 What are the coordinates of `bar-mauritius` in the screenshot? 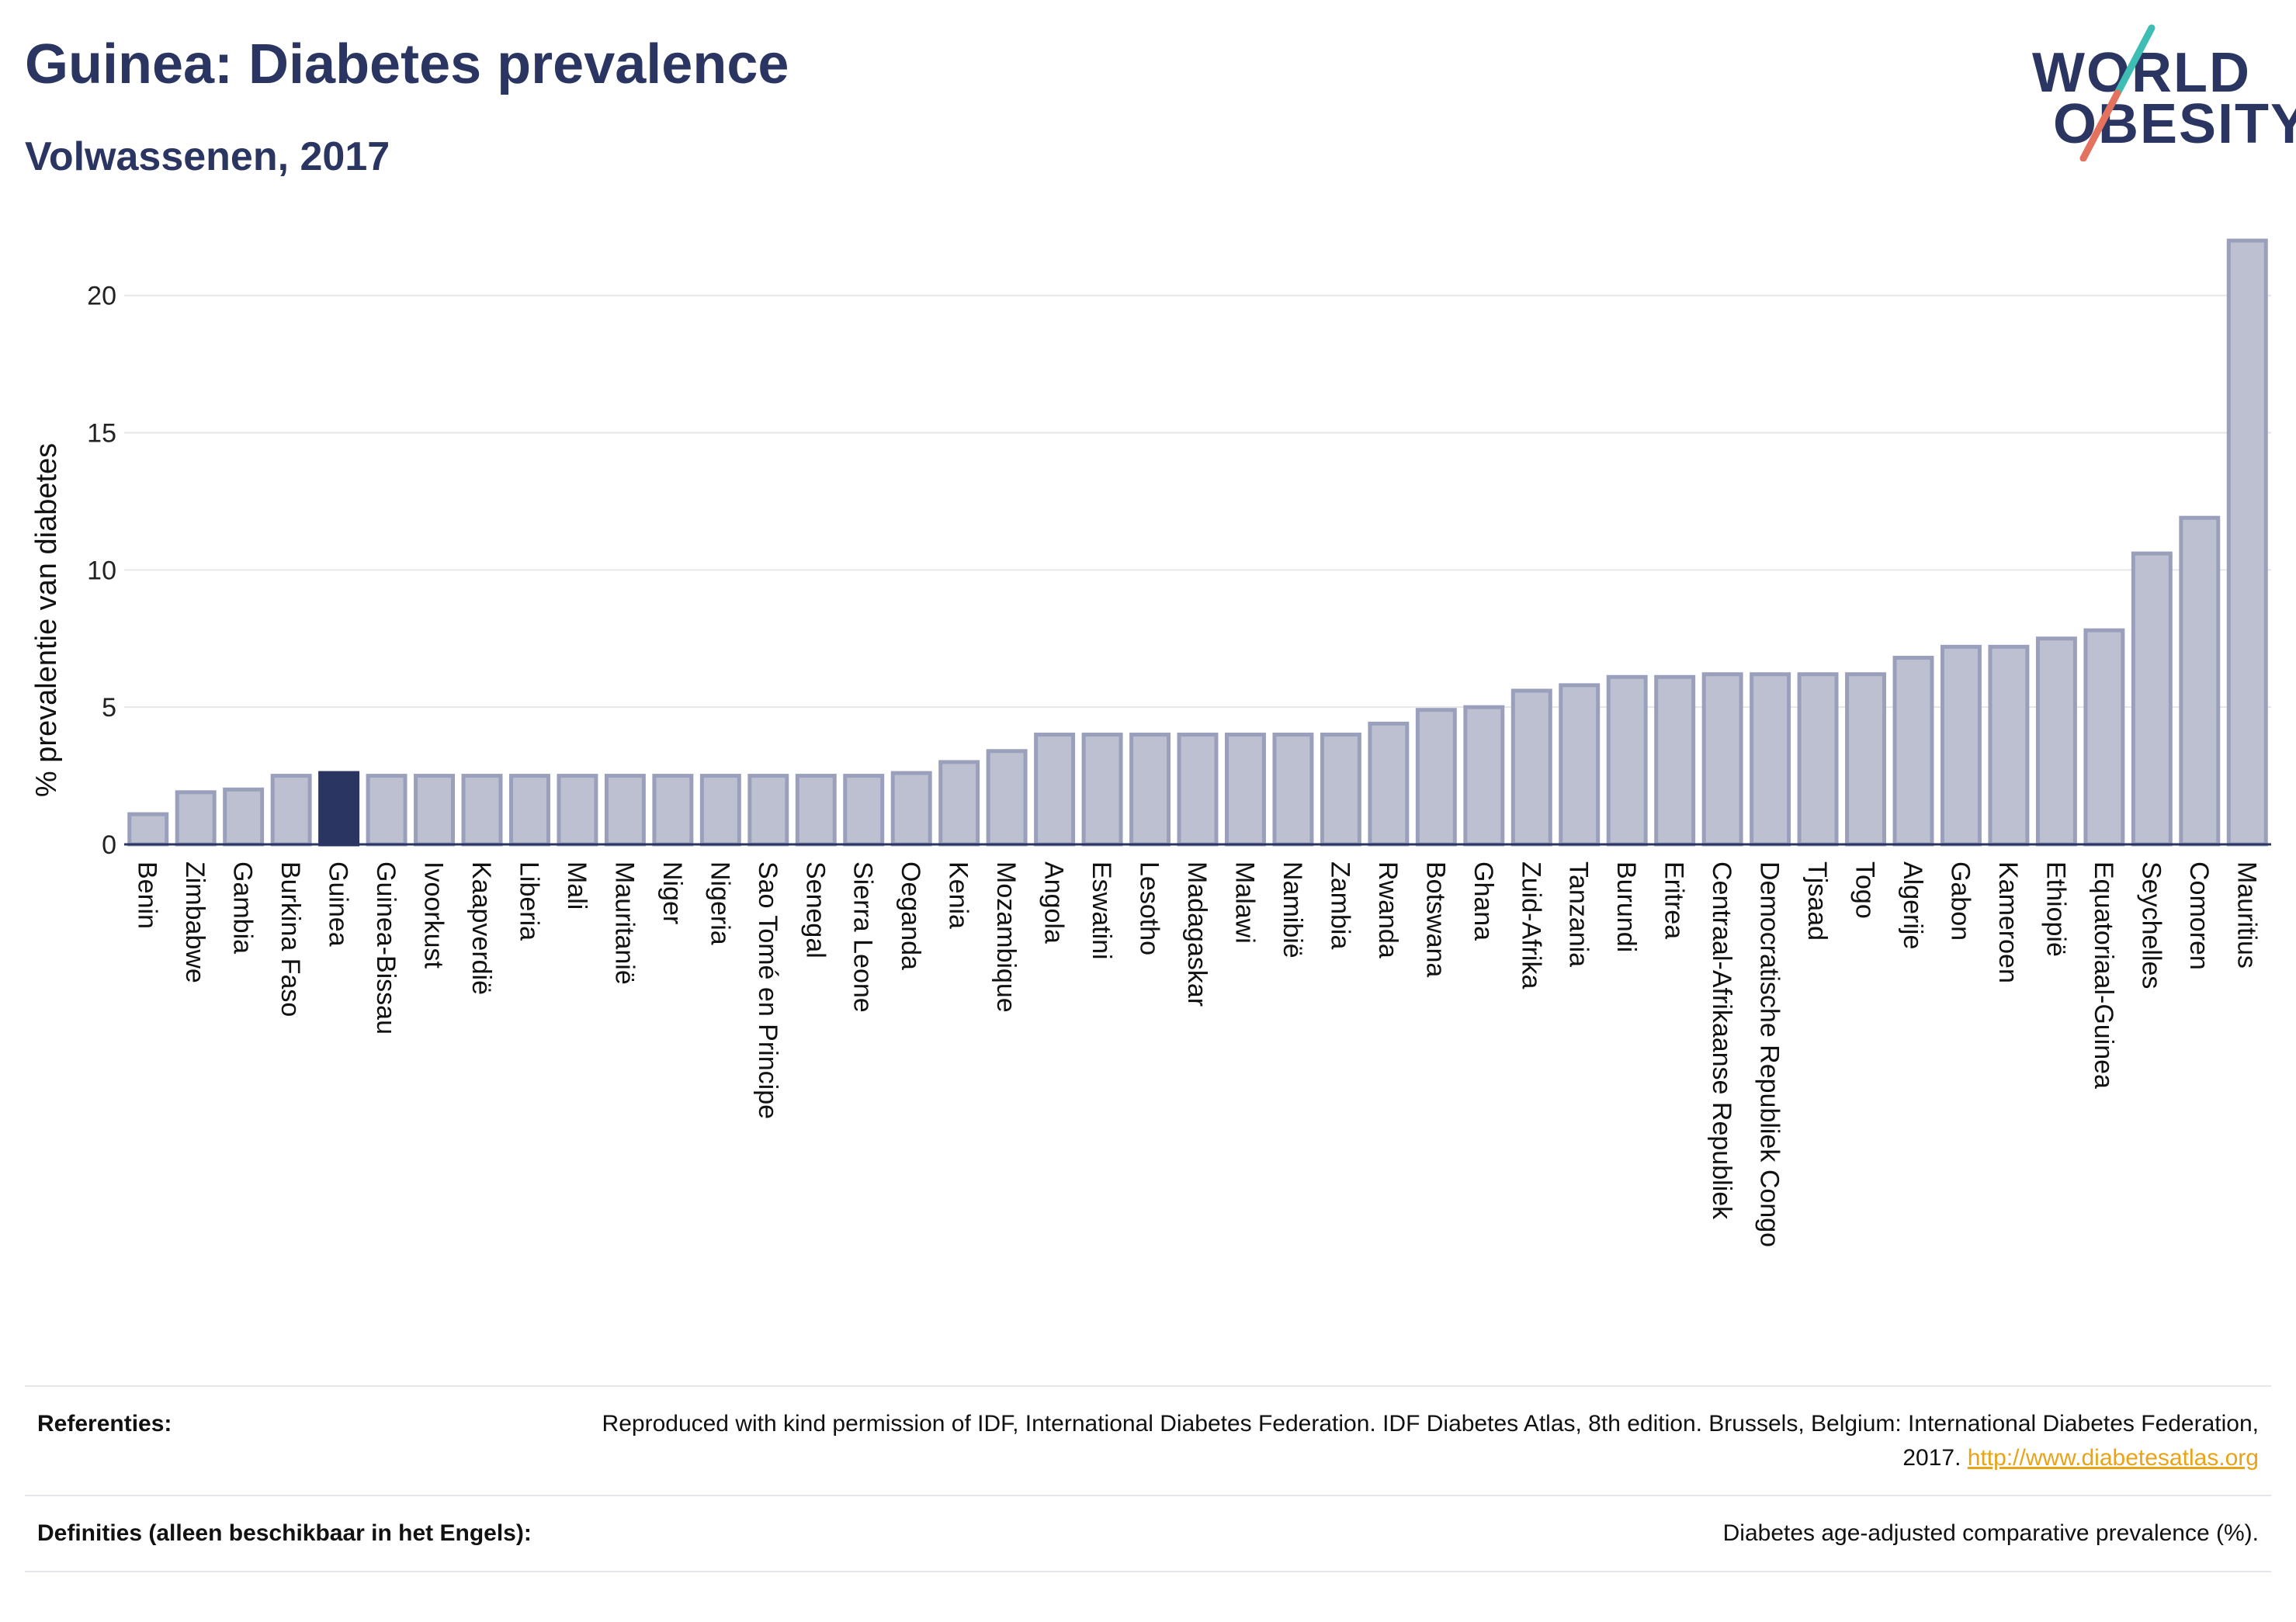 It's located at (2247, 542).